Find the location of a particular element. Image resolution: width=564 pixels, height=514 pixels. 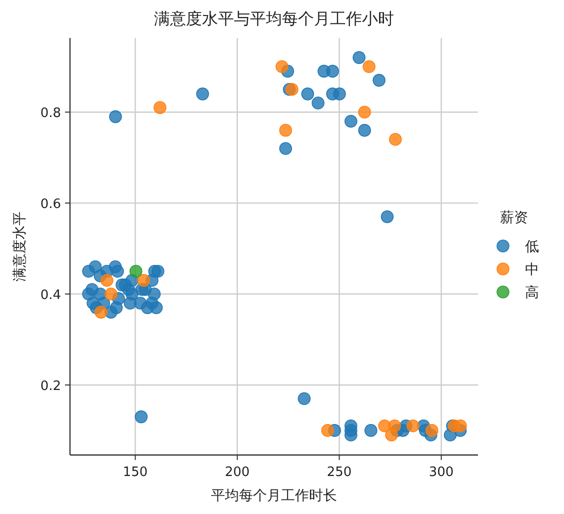

legend-title: 薪资 is located at coordinates (514, 218).